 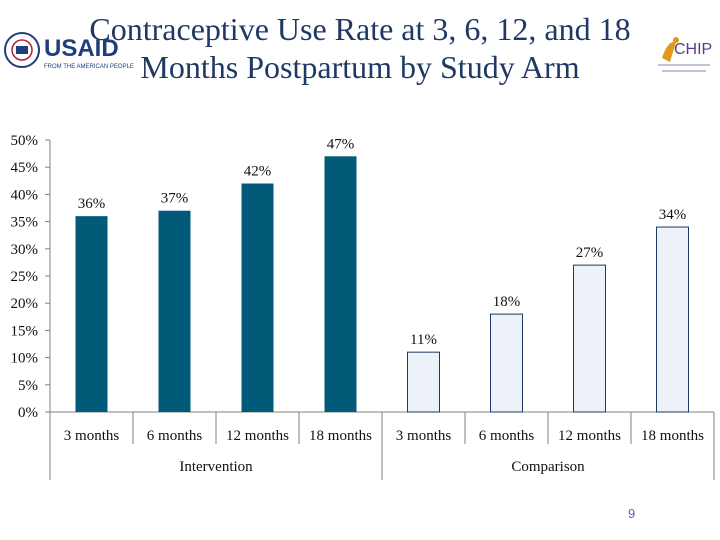 What do you see at coordinates (258, 172) in the screenshot?
I see `bar-value-label: 42%` at bounding box center [258, 172].